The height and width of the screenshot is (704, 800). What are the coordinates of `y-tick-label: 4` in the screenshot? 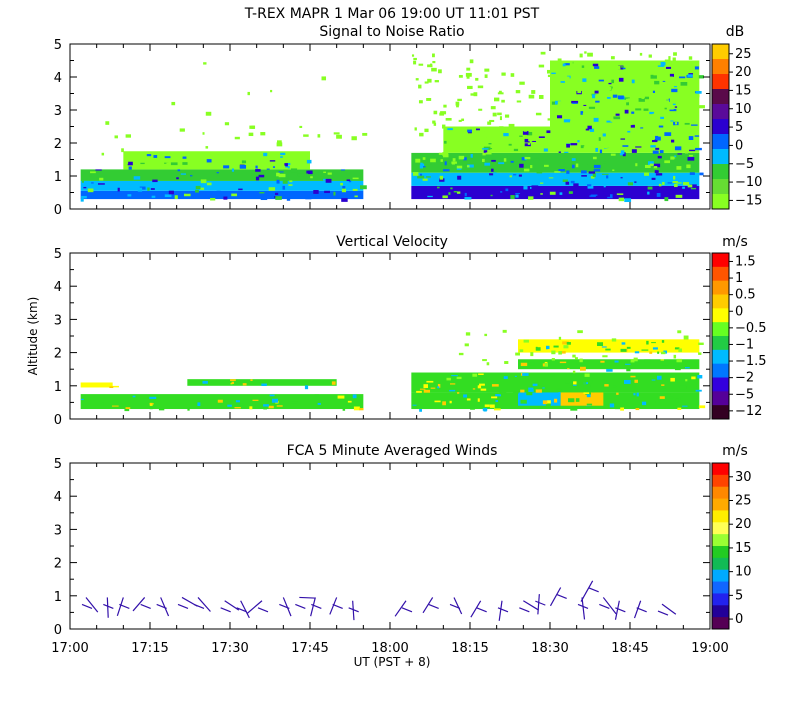 It's located at (58, 78).